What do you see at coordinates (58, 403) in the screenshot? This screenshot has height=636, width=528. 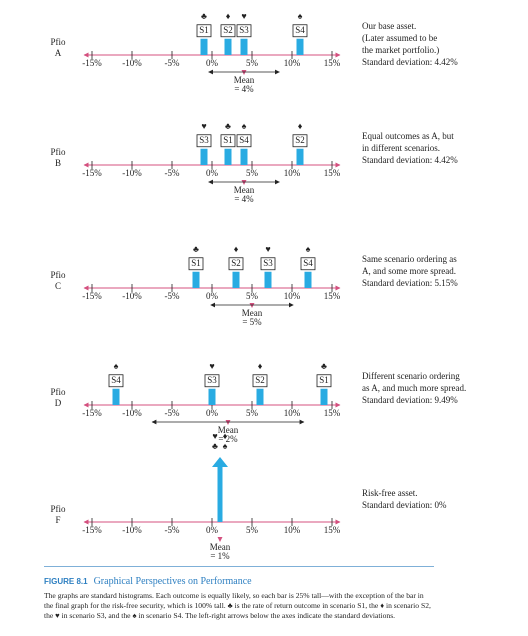 I see `portfolio-name: D` at bounding box center [58, 403].